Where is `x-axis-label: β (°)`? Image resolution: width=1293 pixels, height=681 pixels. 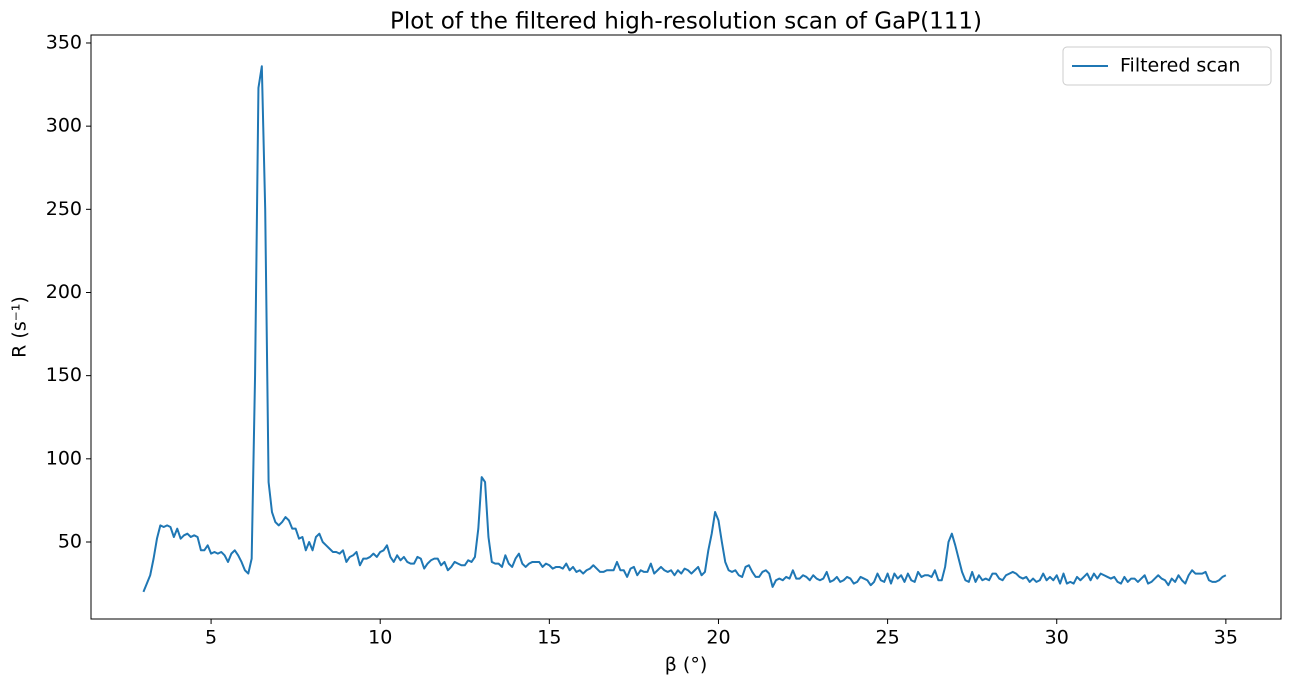 x-axis-label: β (°) is located at coordinates (686, 665).